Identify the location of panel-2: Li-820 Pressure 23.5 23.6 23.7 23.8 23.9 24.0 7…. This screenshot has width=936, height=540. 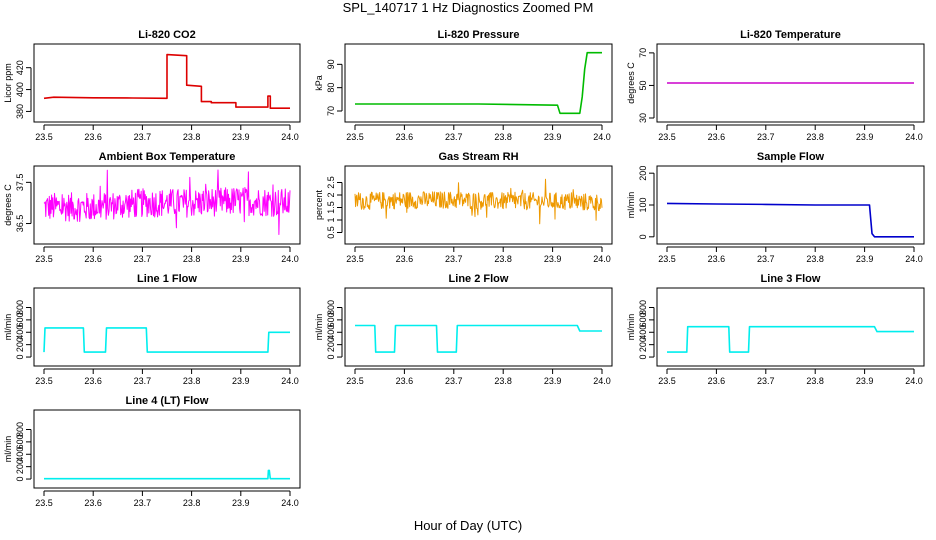
(463, 85).